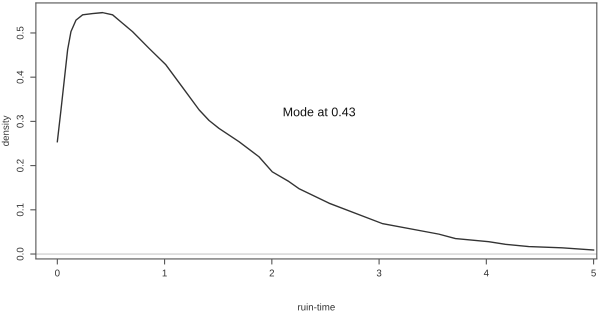 Image resolution: width=598 pixels, height=322 pixels. Describe the element at coordinates (20, 165) in the screenshot. I see `y-tick-label: 0.2` at that location.